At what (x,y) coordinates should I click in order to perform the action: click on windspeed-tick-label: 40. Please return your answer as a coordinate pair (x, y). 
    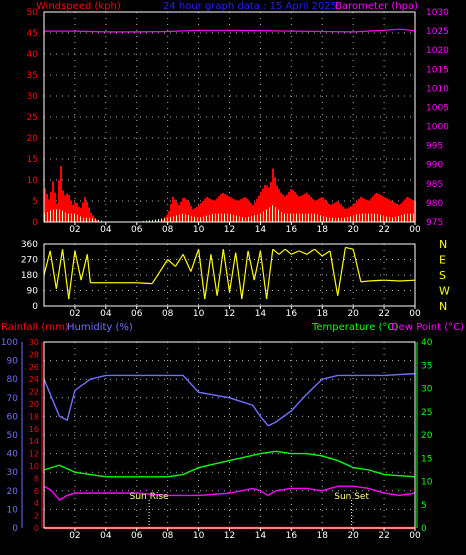
    Looking at the image, I should click on (33, 55).